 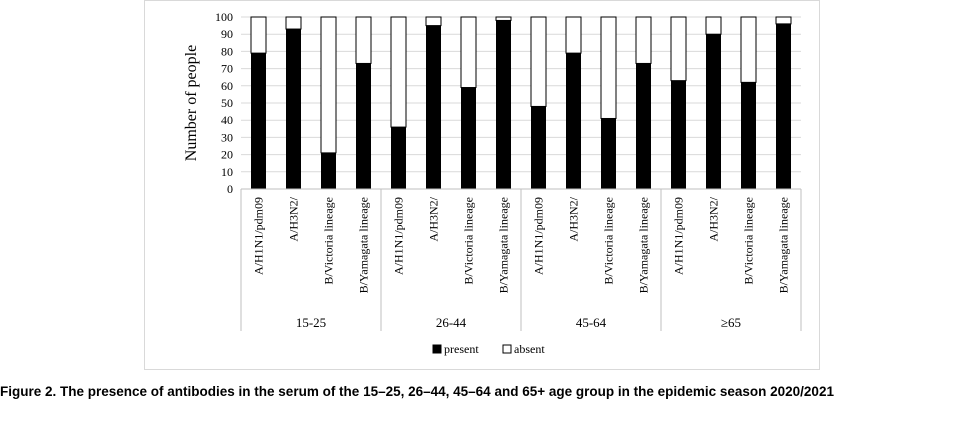 What do you see at coordinates (311, 322) in the screenshot?
I see `x-group-label: 15-25` at bounding box center [311, 322].